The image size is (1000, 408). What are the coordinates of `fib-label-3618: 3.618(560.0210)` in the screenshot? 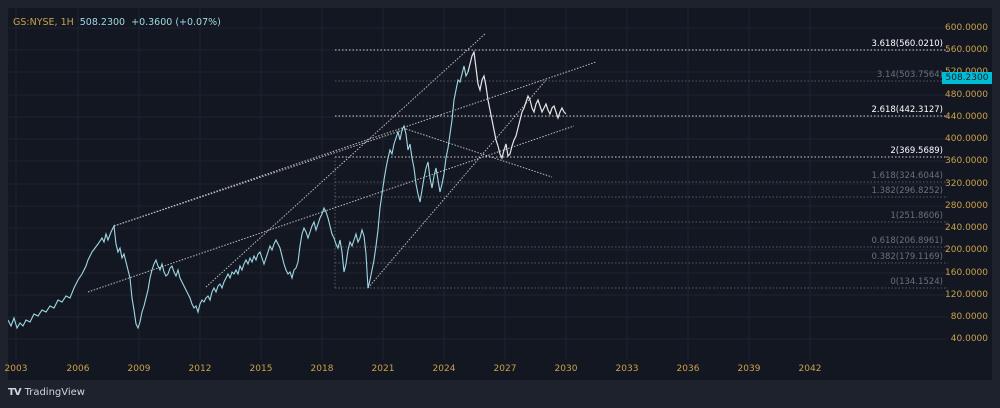 It's located at (907, 44).